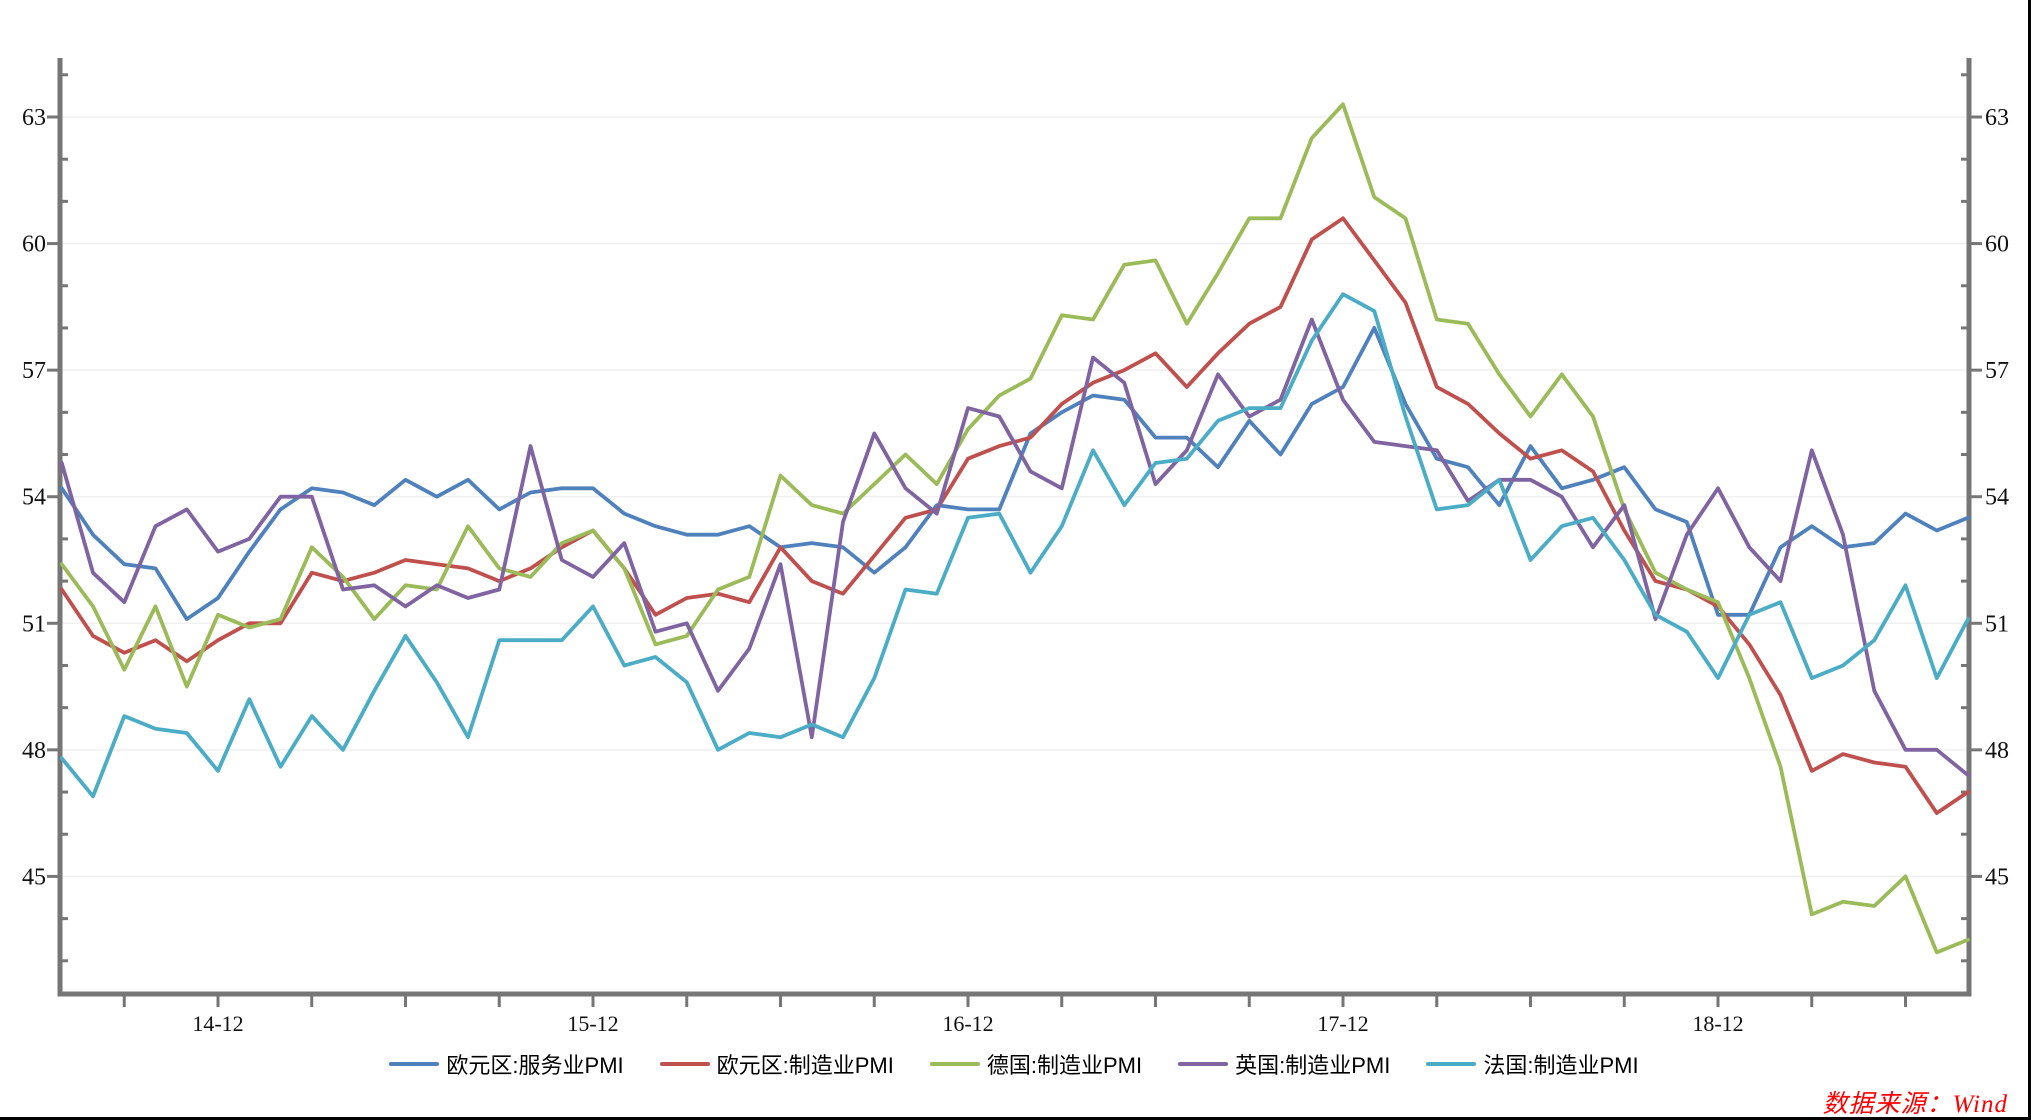 The height and width of the screenshot is (1120, 2031). Describe the element at coordinates (217, 1023) in the screenshot. I see `x-axis-tick-label: 14-12` at that location.